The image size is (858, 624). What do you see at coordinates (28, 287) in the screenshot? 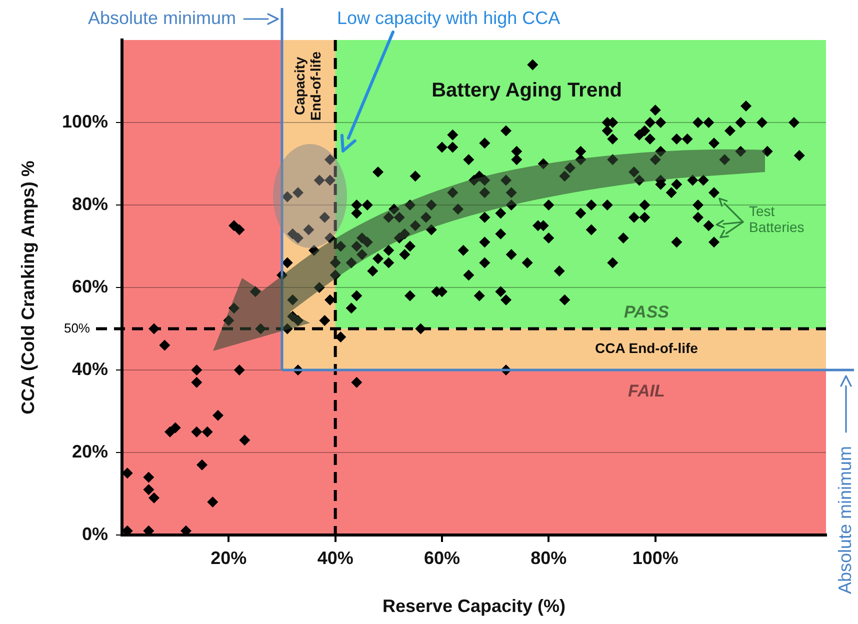
I see `y-axis-title: CCA (Cold Cranking Amps) %` at bounding box center [28, 287].